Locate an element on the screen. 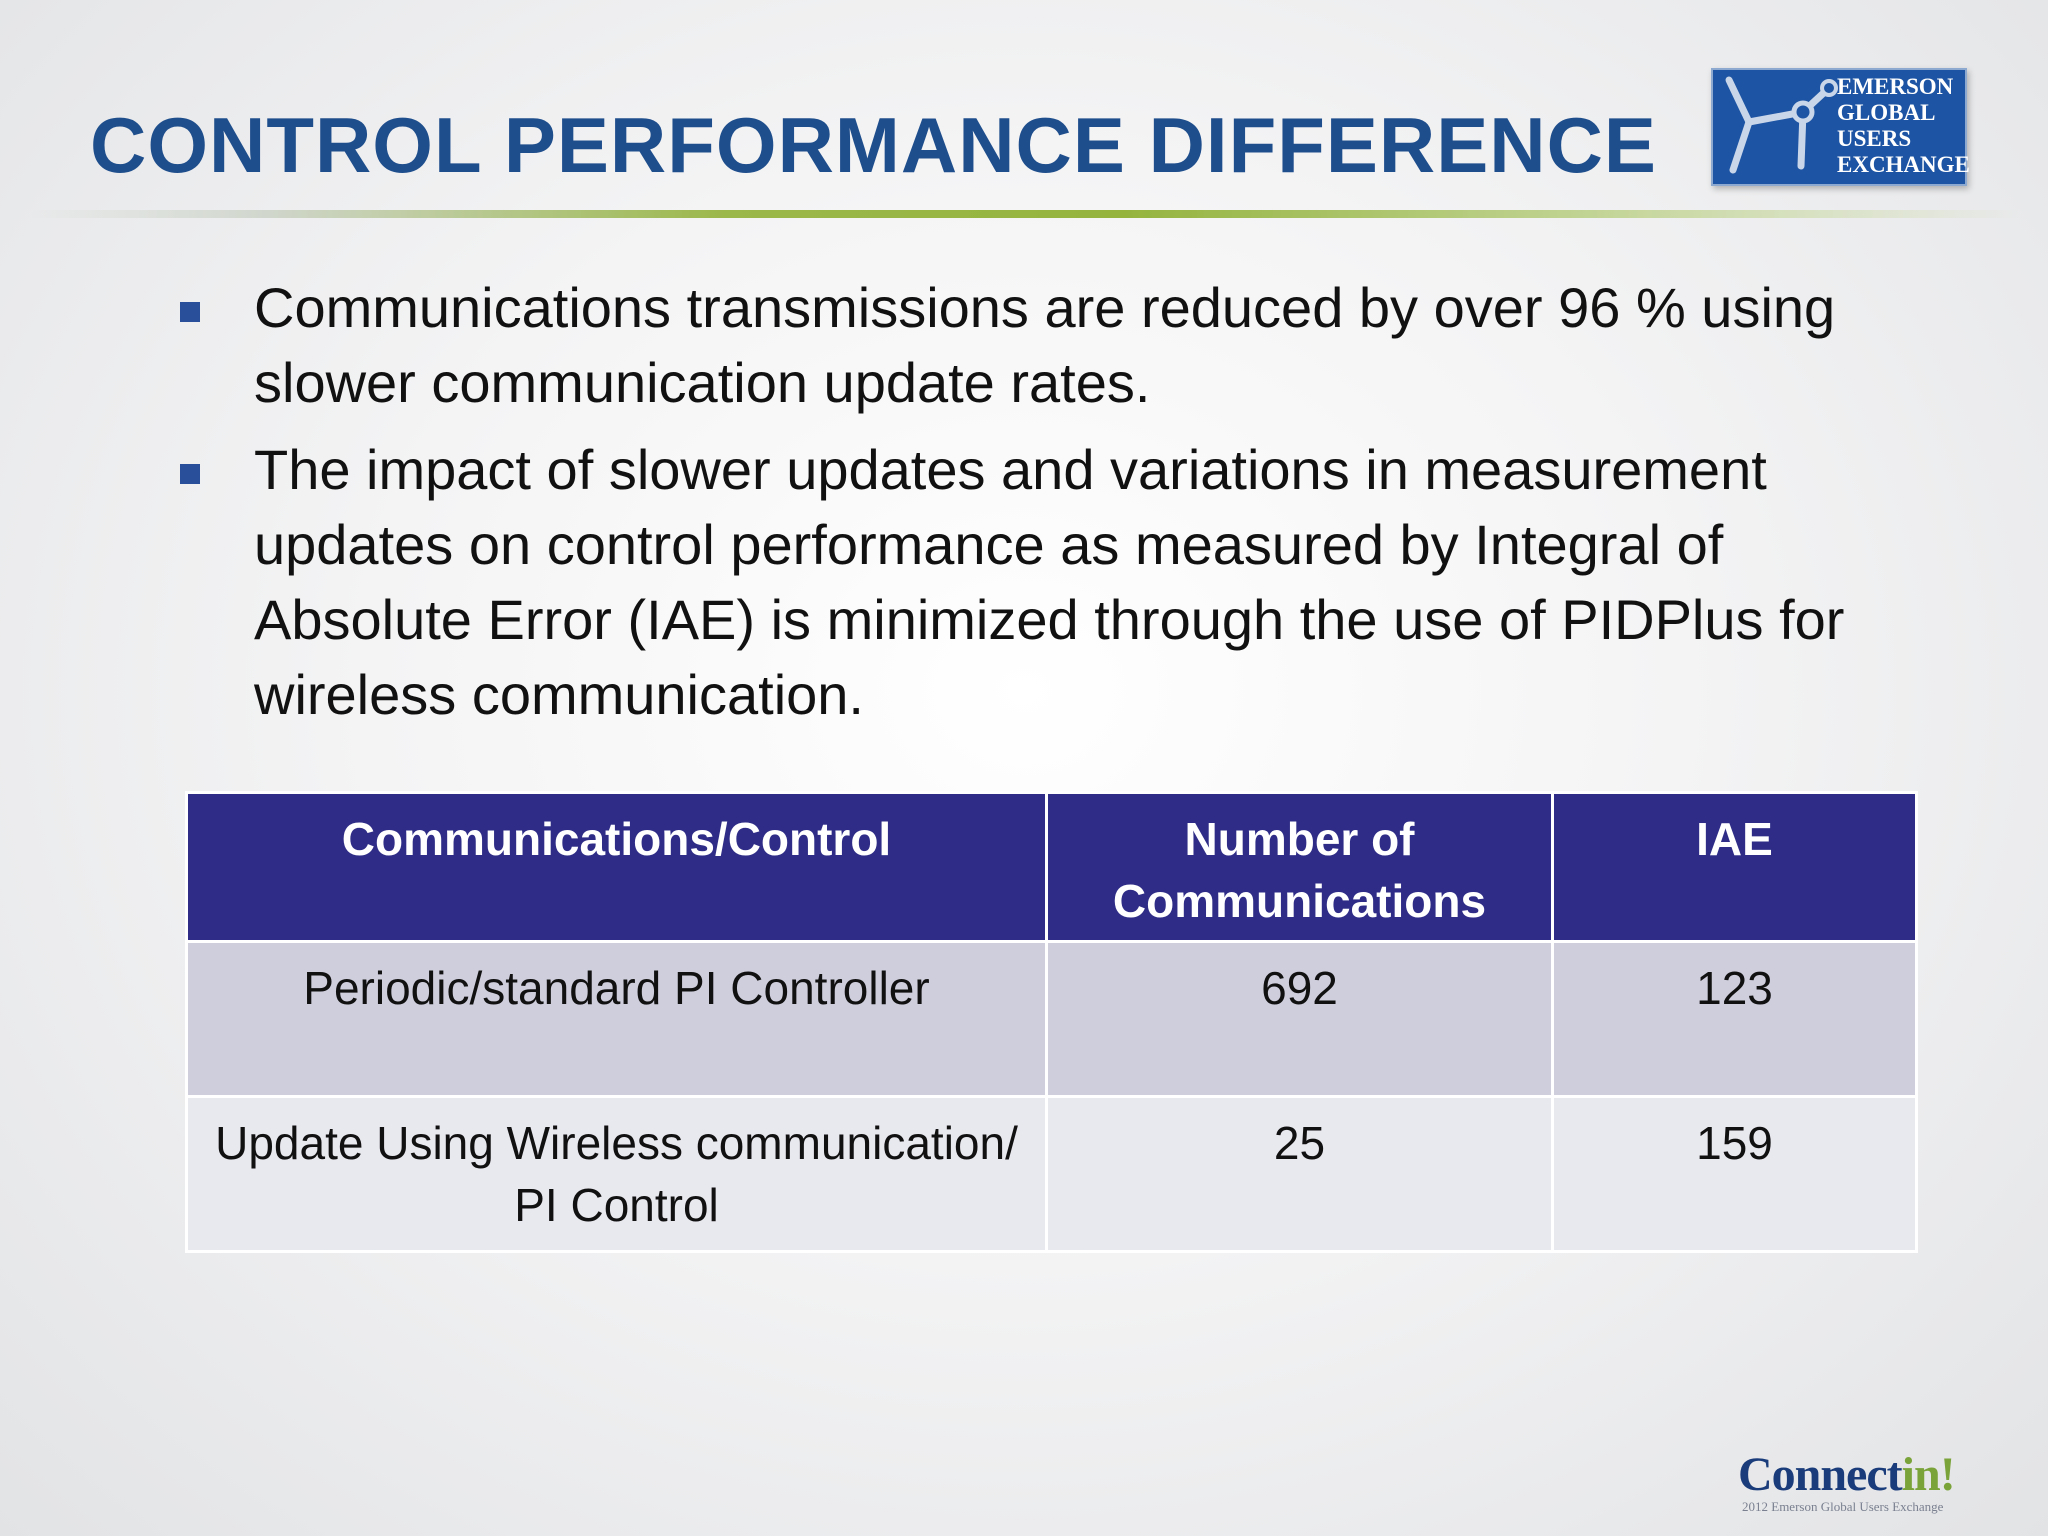 Image resolution: width=2048 pixels, height=1536 pixels. logo-wordmark: Emerson Global Users Exchange is located at coordinates (1903, 126).